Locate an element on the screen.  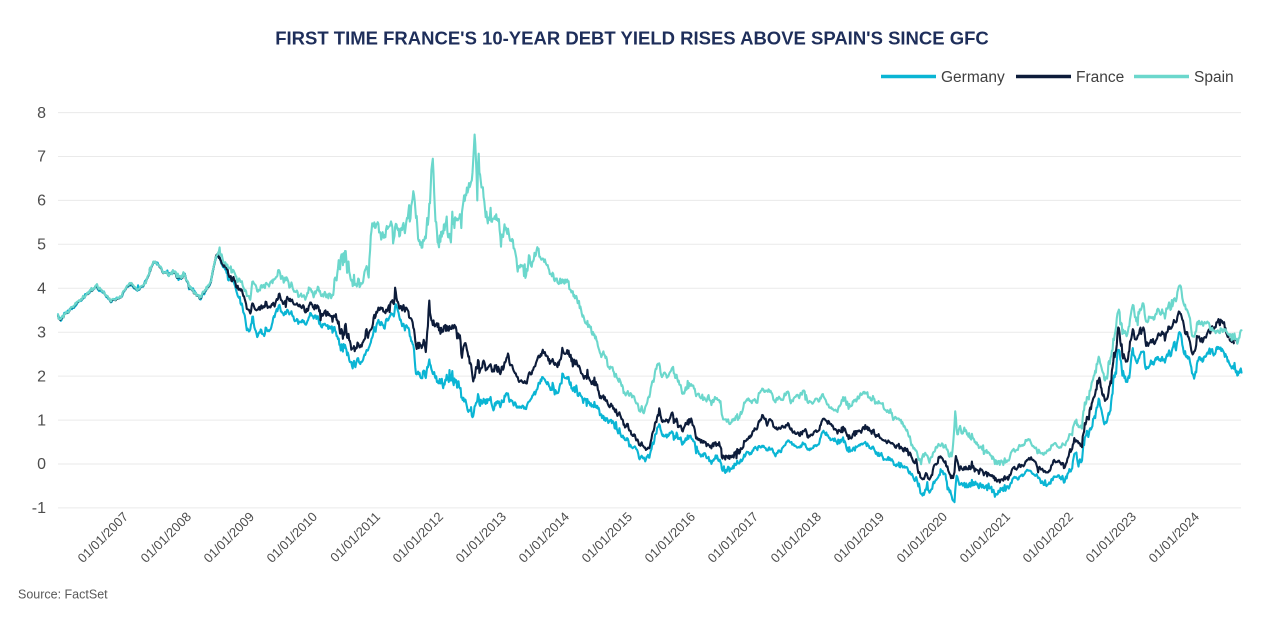
svg-text: -1 is located at coordinates (39, 508).